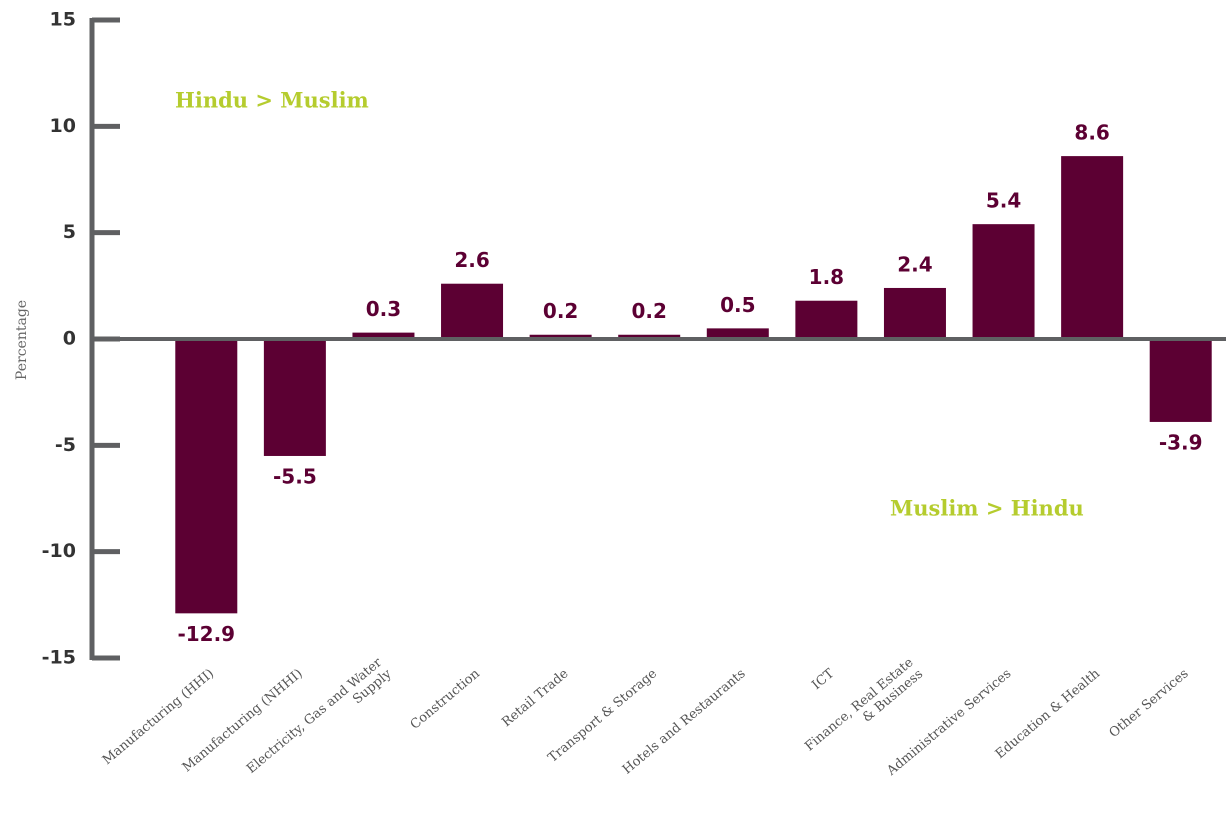 The width and height of the screenshot is (1226, 838). I want to click on value-label: 5.4, so click(1003, 201).